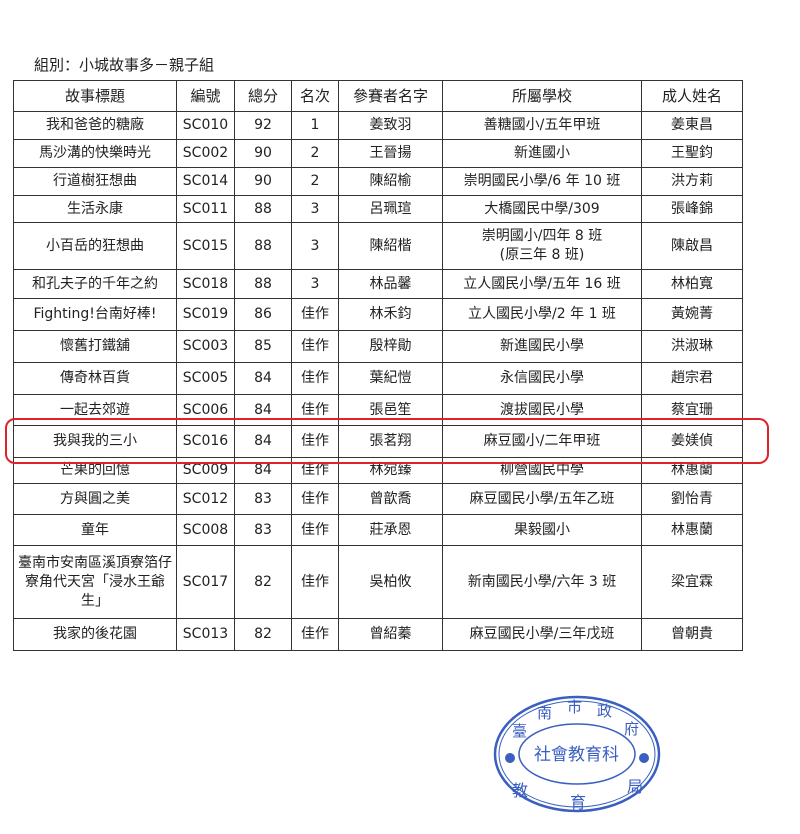  I want to click on cell-school: 麻豆國小/二年甲班, so click(542, 441).